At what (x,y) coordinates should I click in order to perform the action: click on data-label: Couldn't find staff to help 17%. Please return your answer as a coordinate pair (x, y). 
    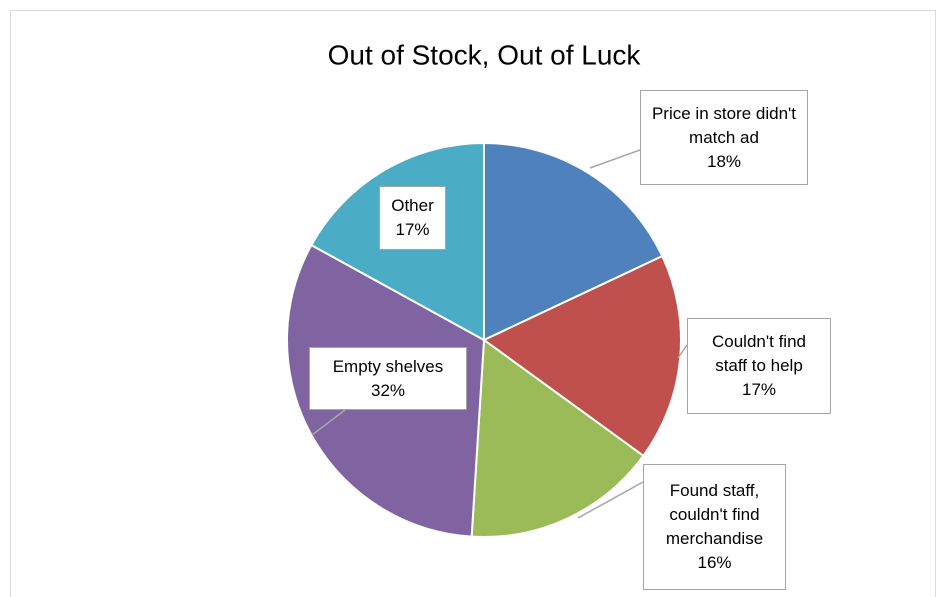
    Looking at the image, I should click on (759, 366).